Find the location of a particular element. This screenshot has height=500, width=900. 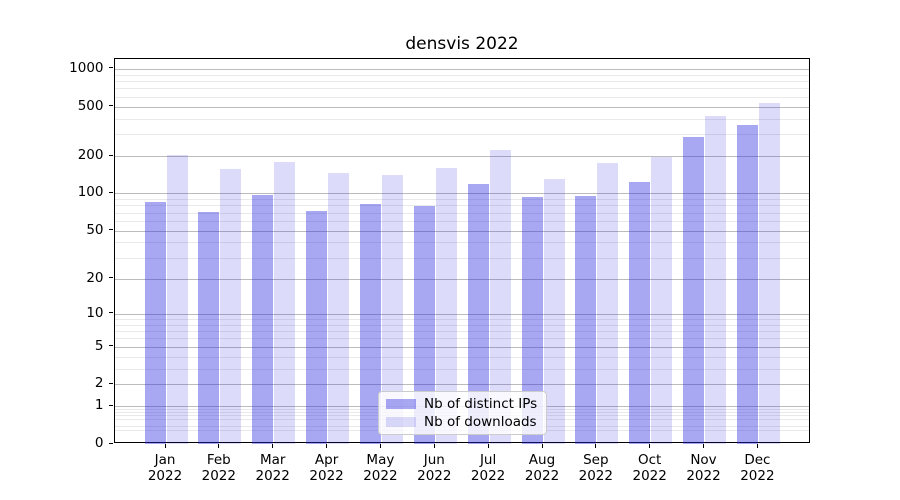

y-tick-label: 0 is located at coordinates (99, 443).